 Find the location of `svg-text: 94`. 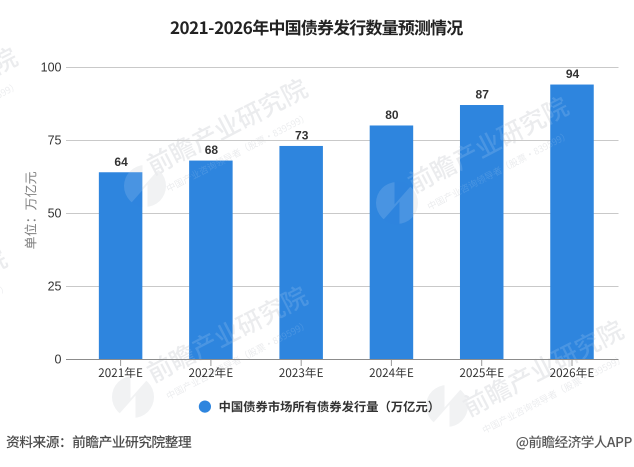

svg-text: 94 is located at coordinates (573, 74).